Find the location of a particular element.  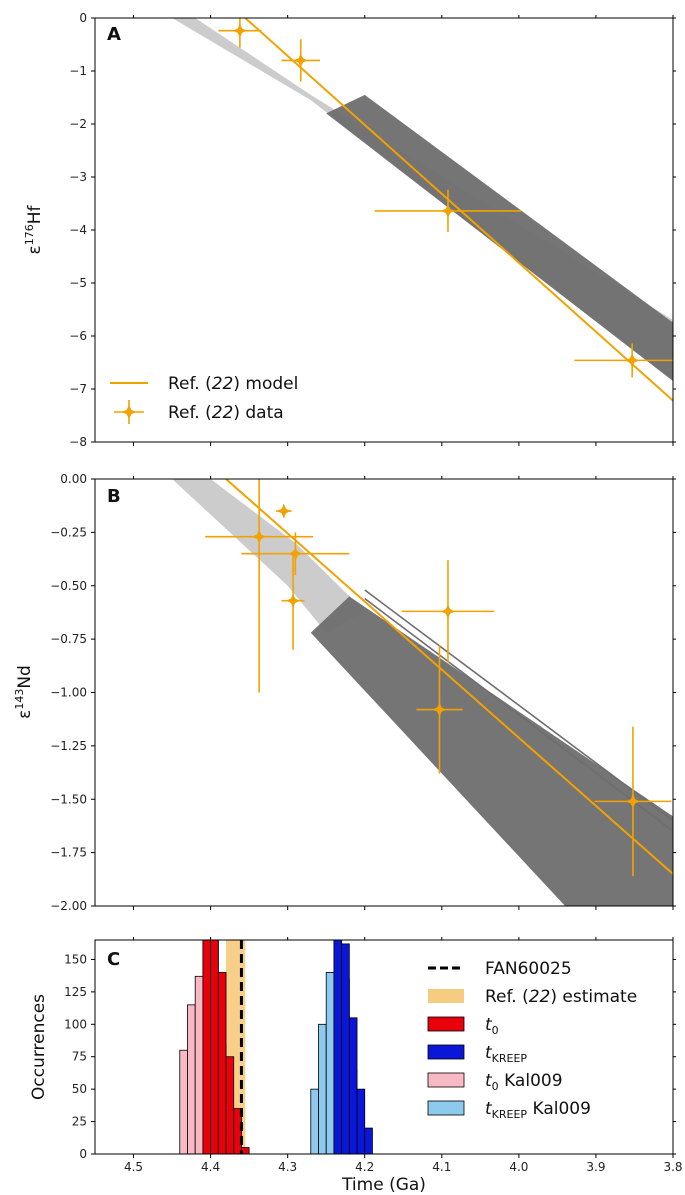

y-tick-label: −8 is located at coordinates (78, 442).